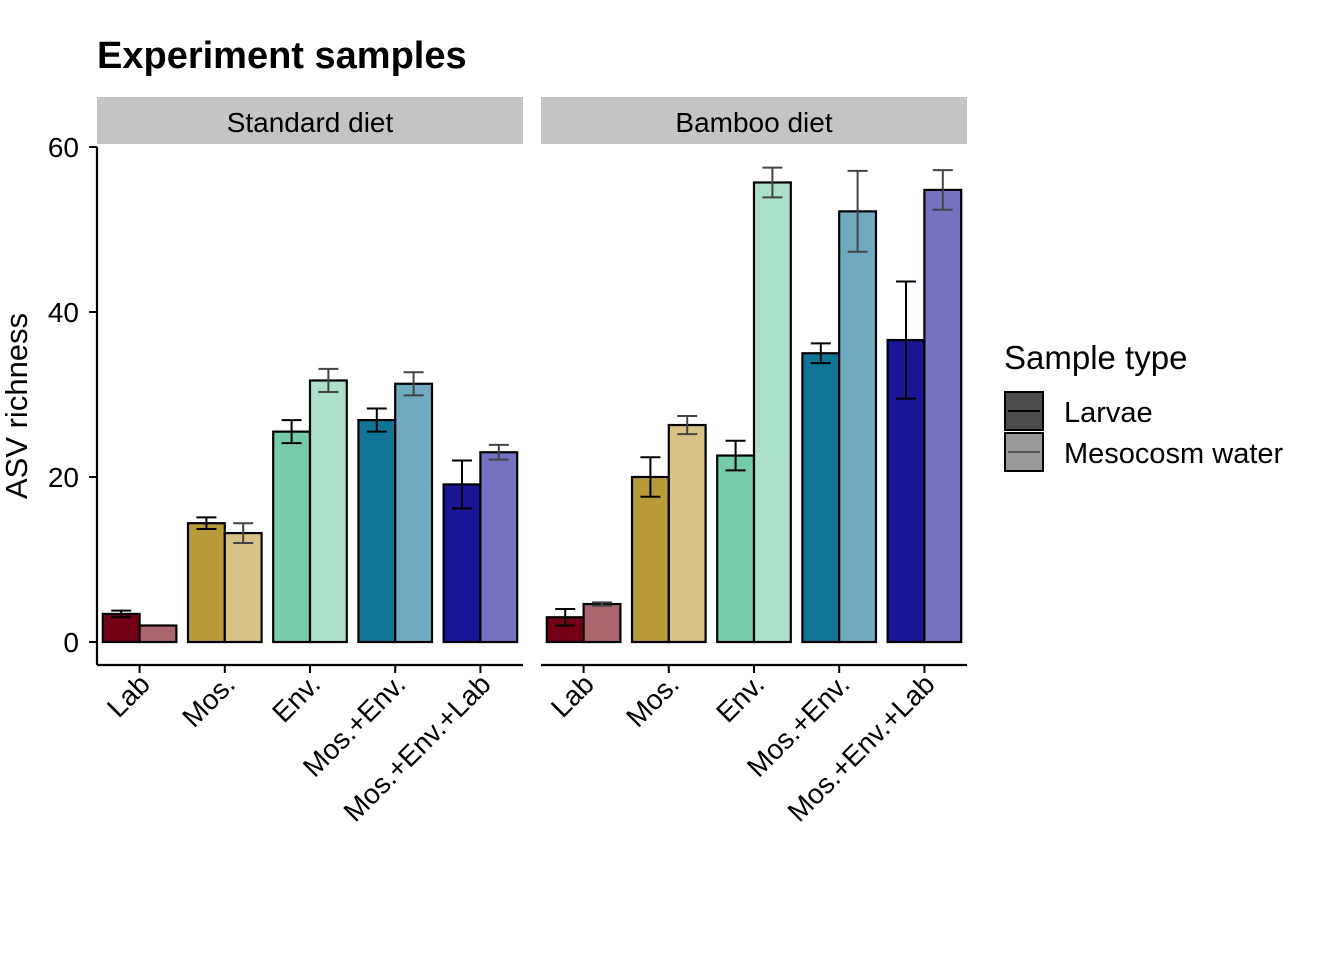 This screenshot has width=1344, height=960. I want to click on legend: Sample type Larvae Mesocosm water, so click(1144, 405).